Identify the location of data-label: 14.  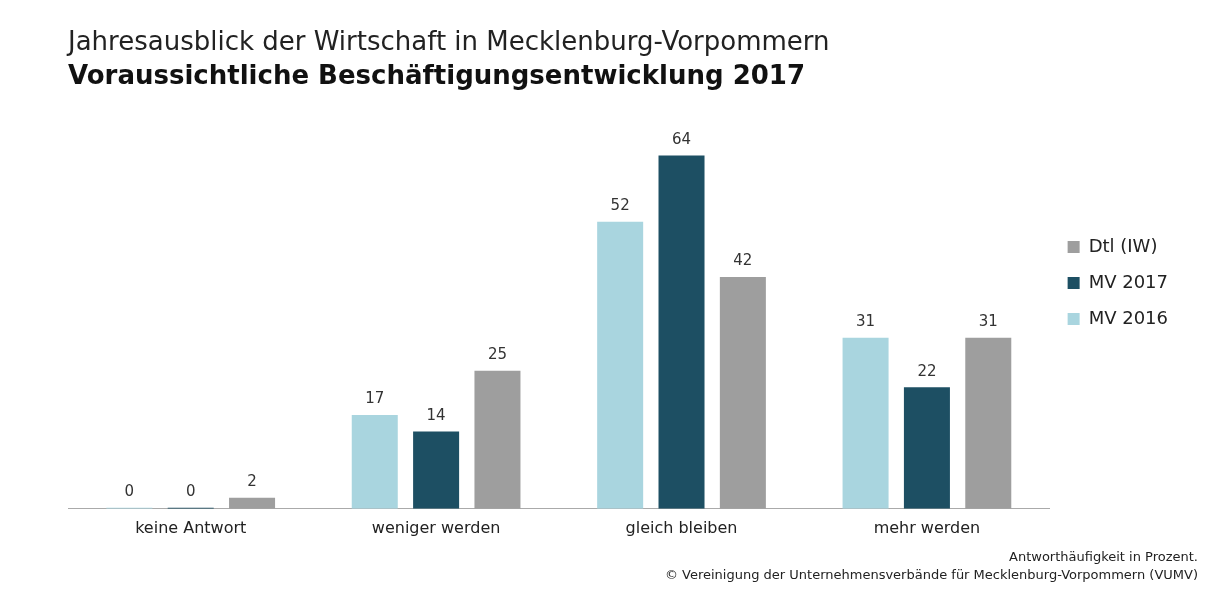
(436, 414).